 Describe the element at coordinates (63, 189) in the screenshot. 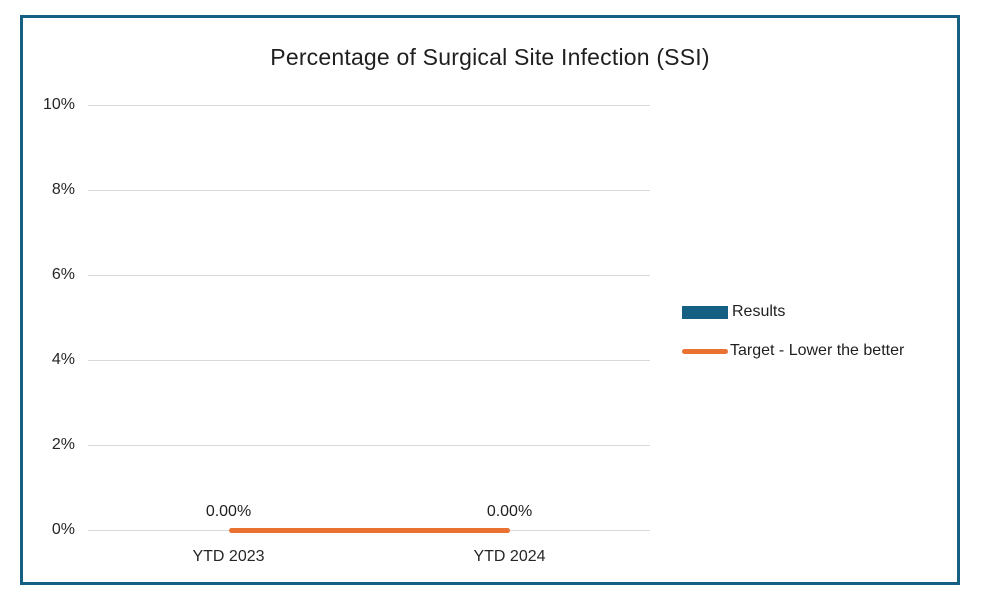

I see `y-tick-label: 8%` at that location.